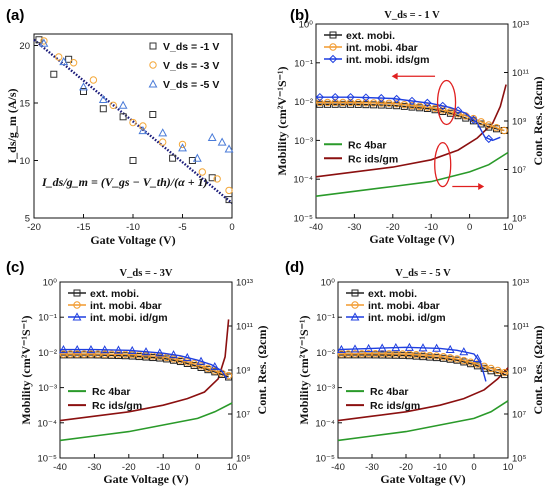 This screenshot has height=494, width=550. Describe the element at coordinates (393, 227) in the screenshot. I see `x-tick-label: -20` at that location.